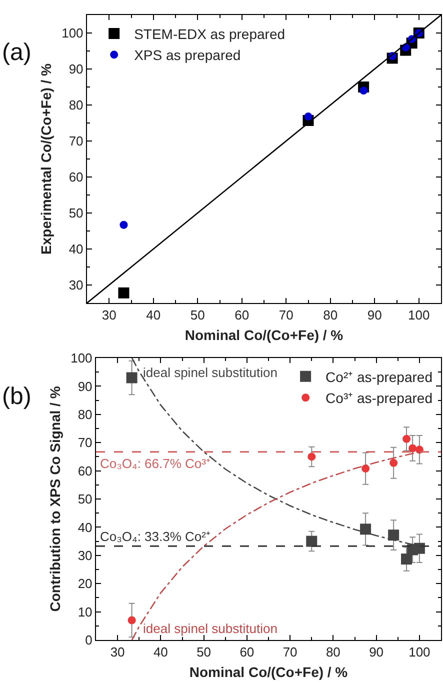 Image resolution: width=443 pixels, height=684 pixels. I want to click on y-axis-title: Contribution to XPS Co Signal / %, so click(55, 499).